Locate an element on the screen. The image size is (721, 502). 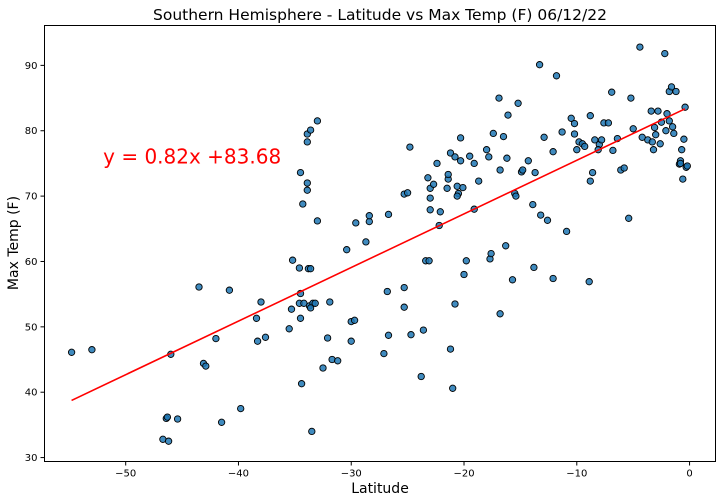
x-tick-label: −40 is located at coordinates (238, 474).